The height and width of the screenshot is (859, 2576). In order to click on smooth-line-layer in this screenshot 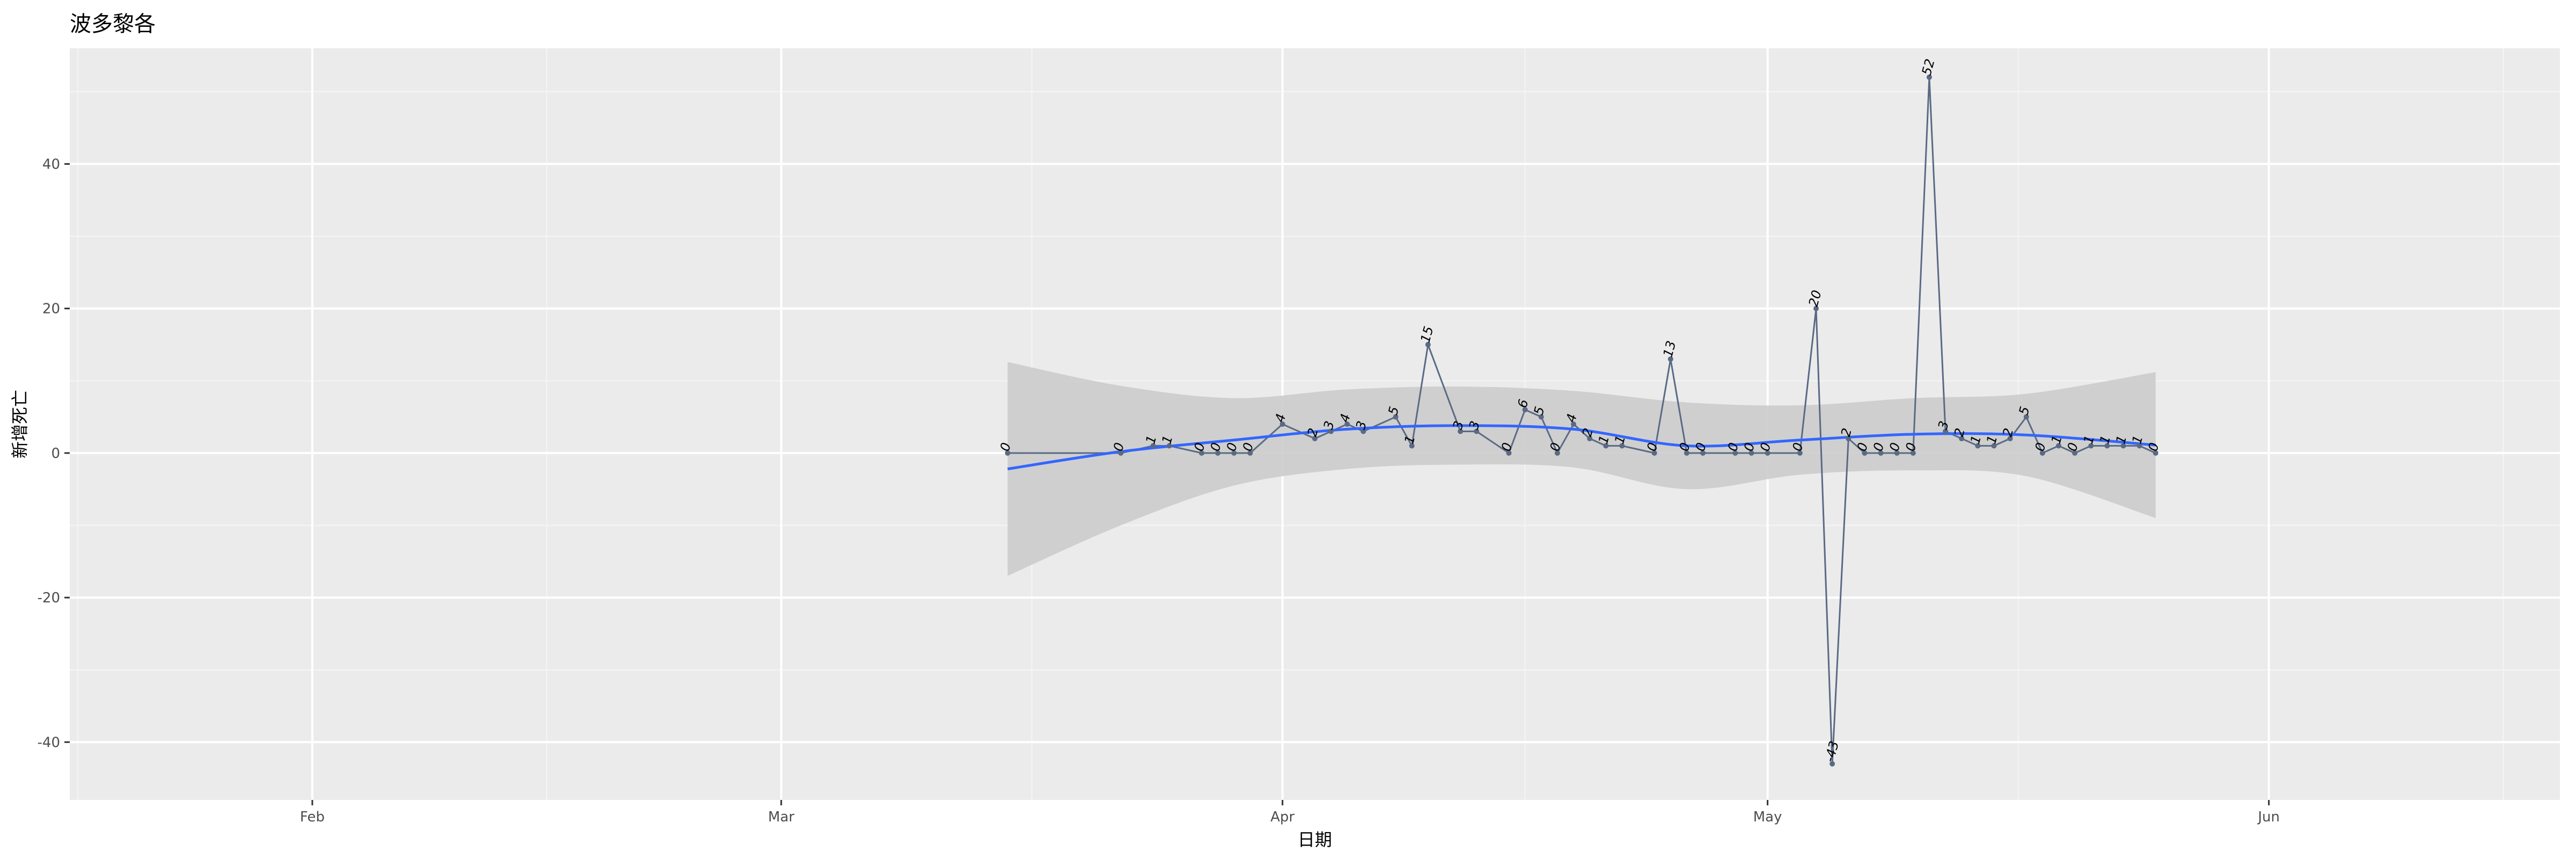, I will do `click(1581, 447)`.